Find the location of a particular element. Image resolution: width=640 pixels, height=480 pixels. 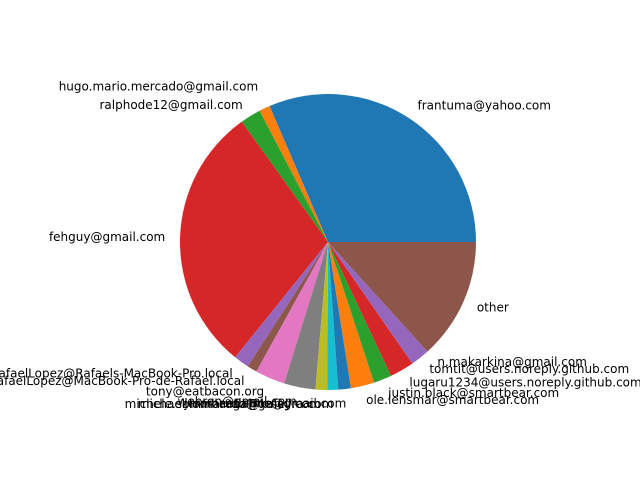

pie-label-rafaellopez-rafaels-macbook-pro-local: RafaelLopez@Rafaels-MacBook-Pro.local is located at coordinates (116, 373).